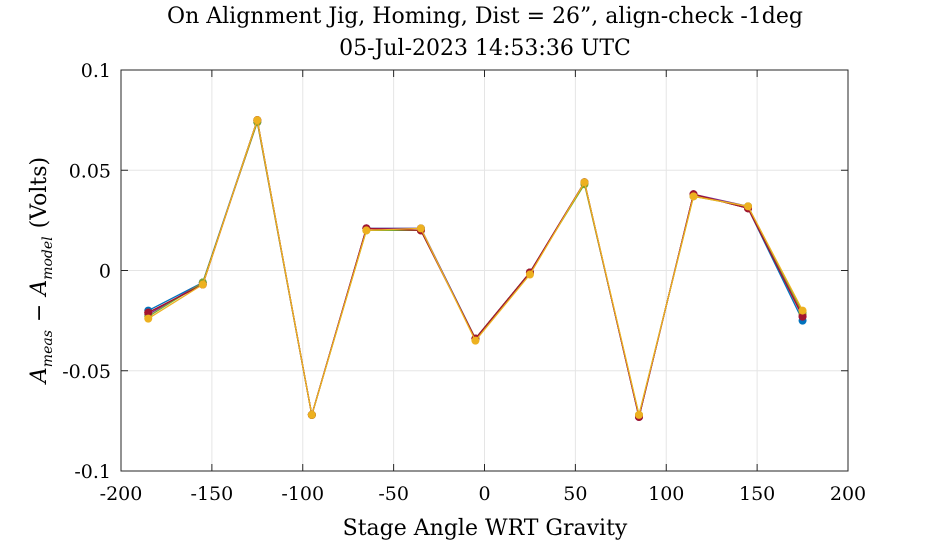 This screenshot has width=938, height=546. I want to click on y-tick-label: 0.1, so click(96, 71).